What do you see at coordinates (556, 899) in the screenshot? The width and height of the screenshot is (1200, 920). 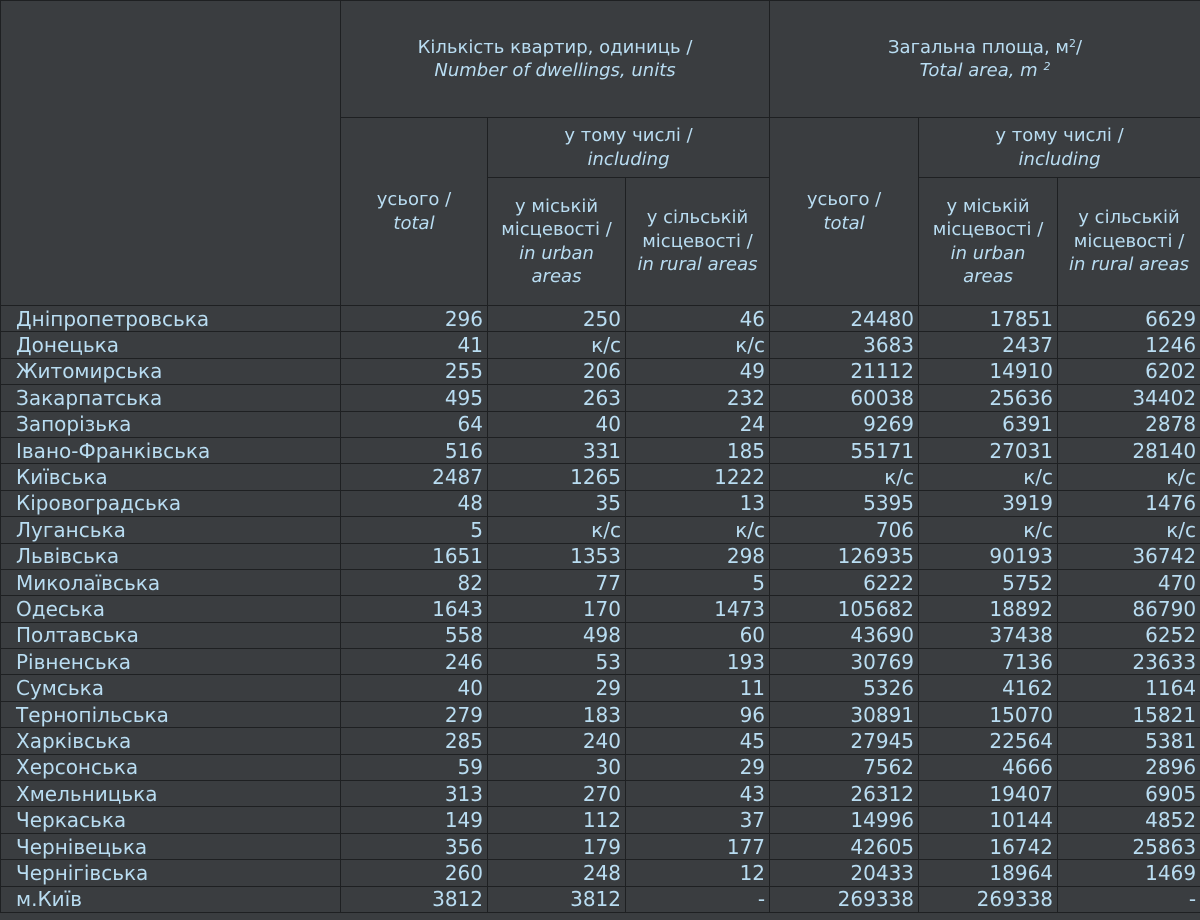 I see `dwellings-urban-cell: 3812` at bounding box center [556, 899].